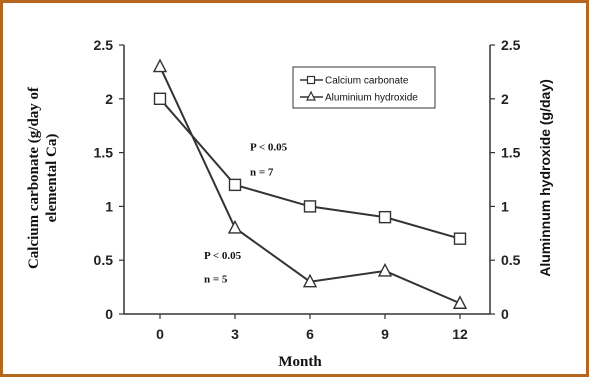 This screenshot has width=589, height=377. What do you see at coordinates (511, 45) in the screenshot?
I see `y-tick-label-right: 2.5` at bounding box center [511, 45].